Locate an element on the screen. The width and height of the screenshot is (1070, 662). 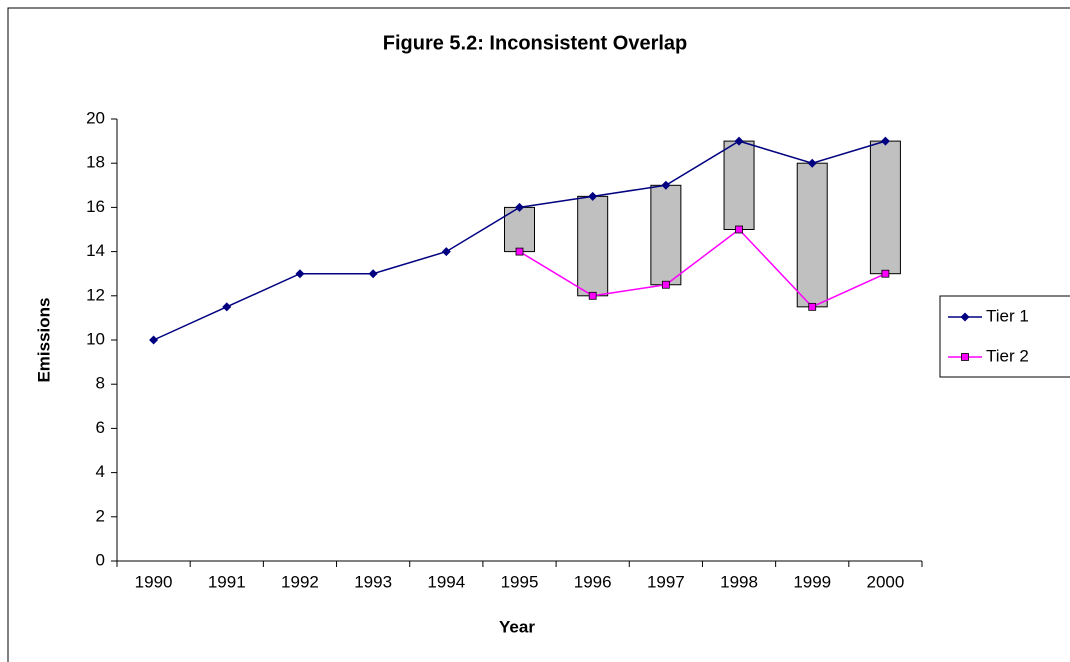
y-tick-label: 0 is located at coordinates (100, 559).